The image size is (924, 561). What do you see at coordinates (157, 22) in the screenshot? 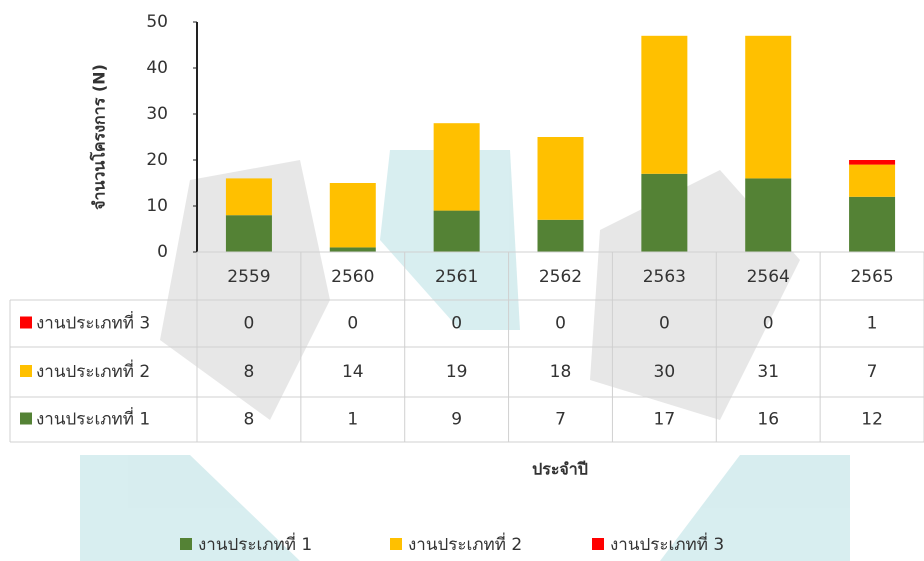
I see `y-tick-label: 50` at bounding box center [157, 22].